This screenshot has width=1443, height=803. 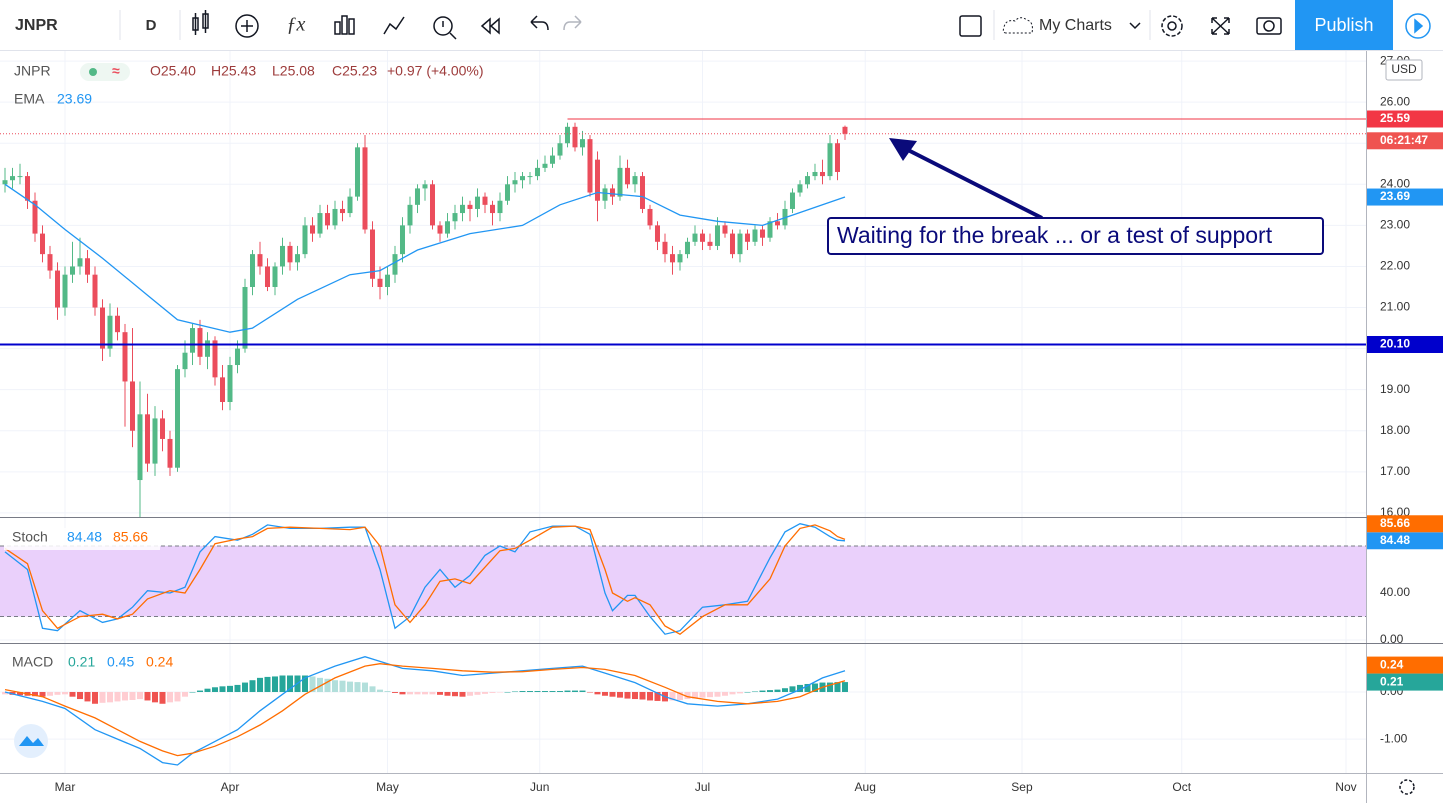 What do you see at coordinates (93, 72) in the screenshot?
I see `status-dot` at bounding box center [93, 72].